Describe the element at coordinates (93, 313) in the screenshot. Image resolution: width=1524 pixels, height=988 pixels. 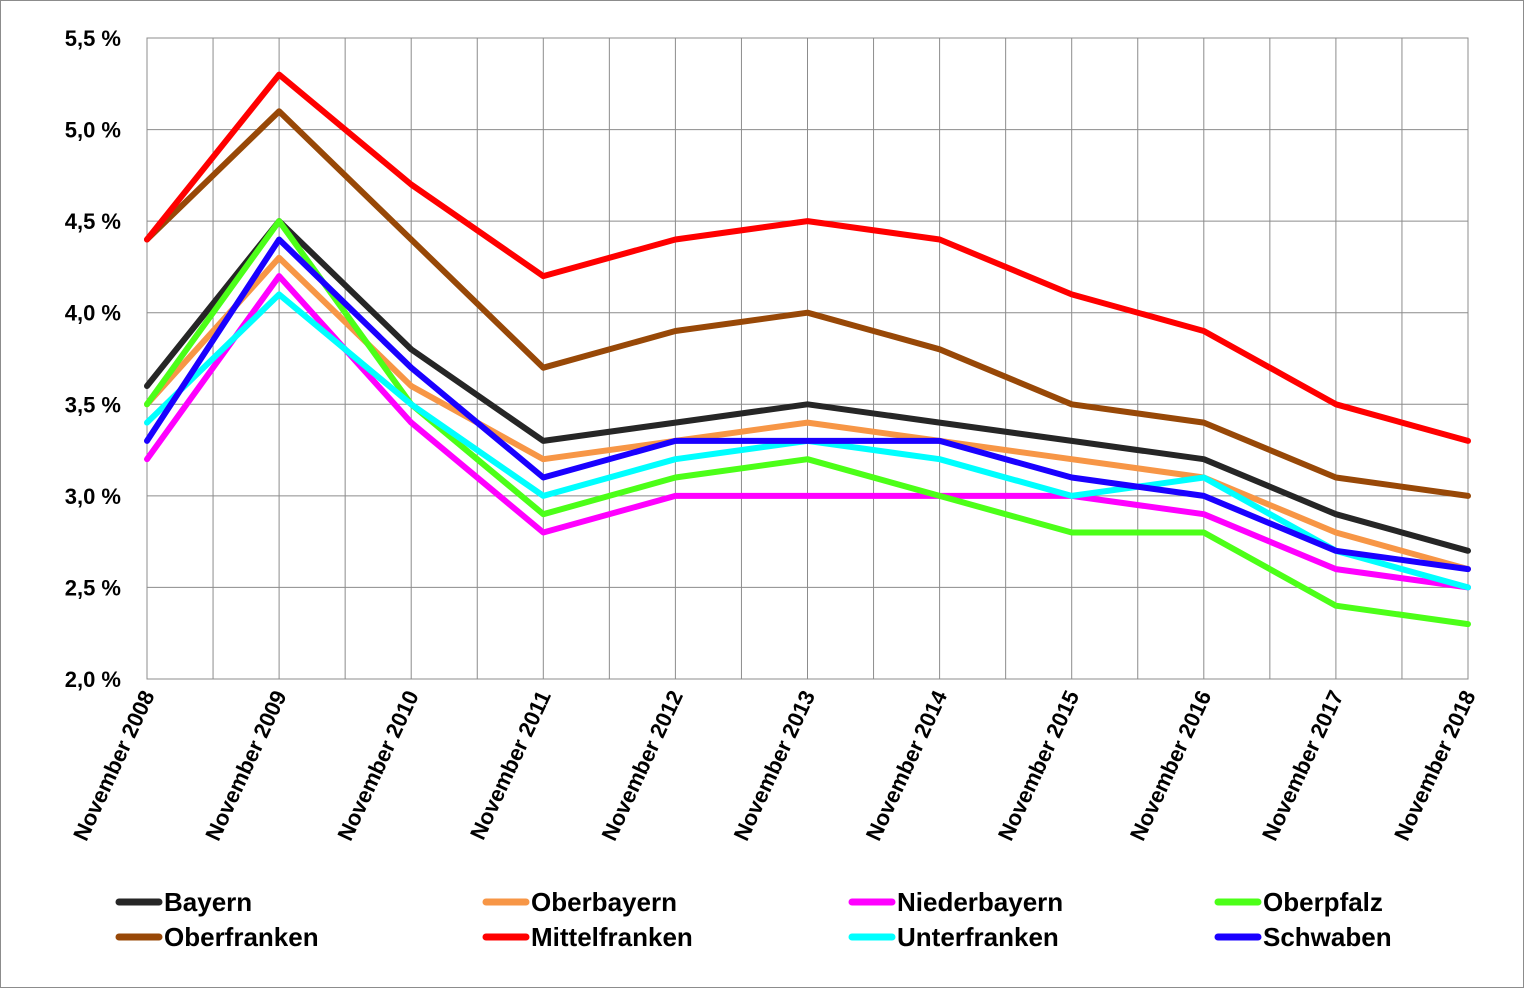
I see `y-tick-label: 4,0 %` at that location.